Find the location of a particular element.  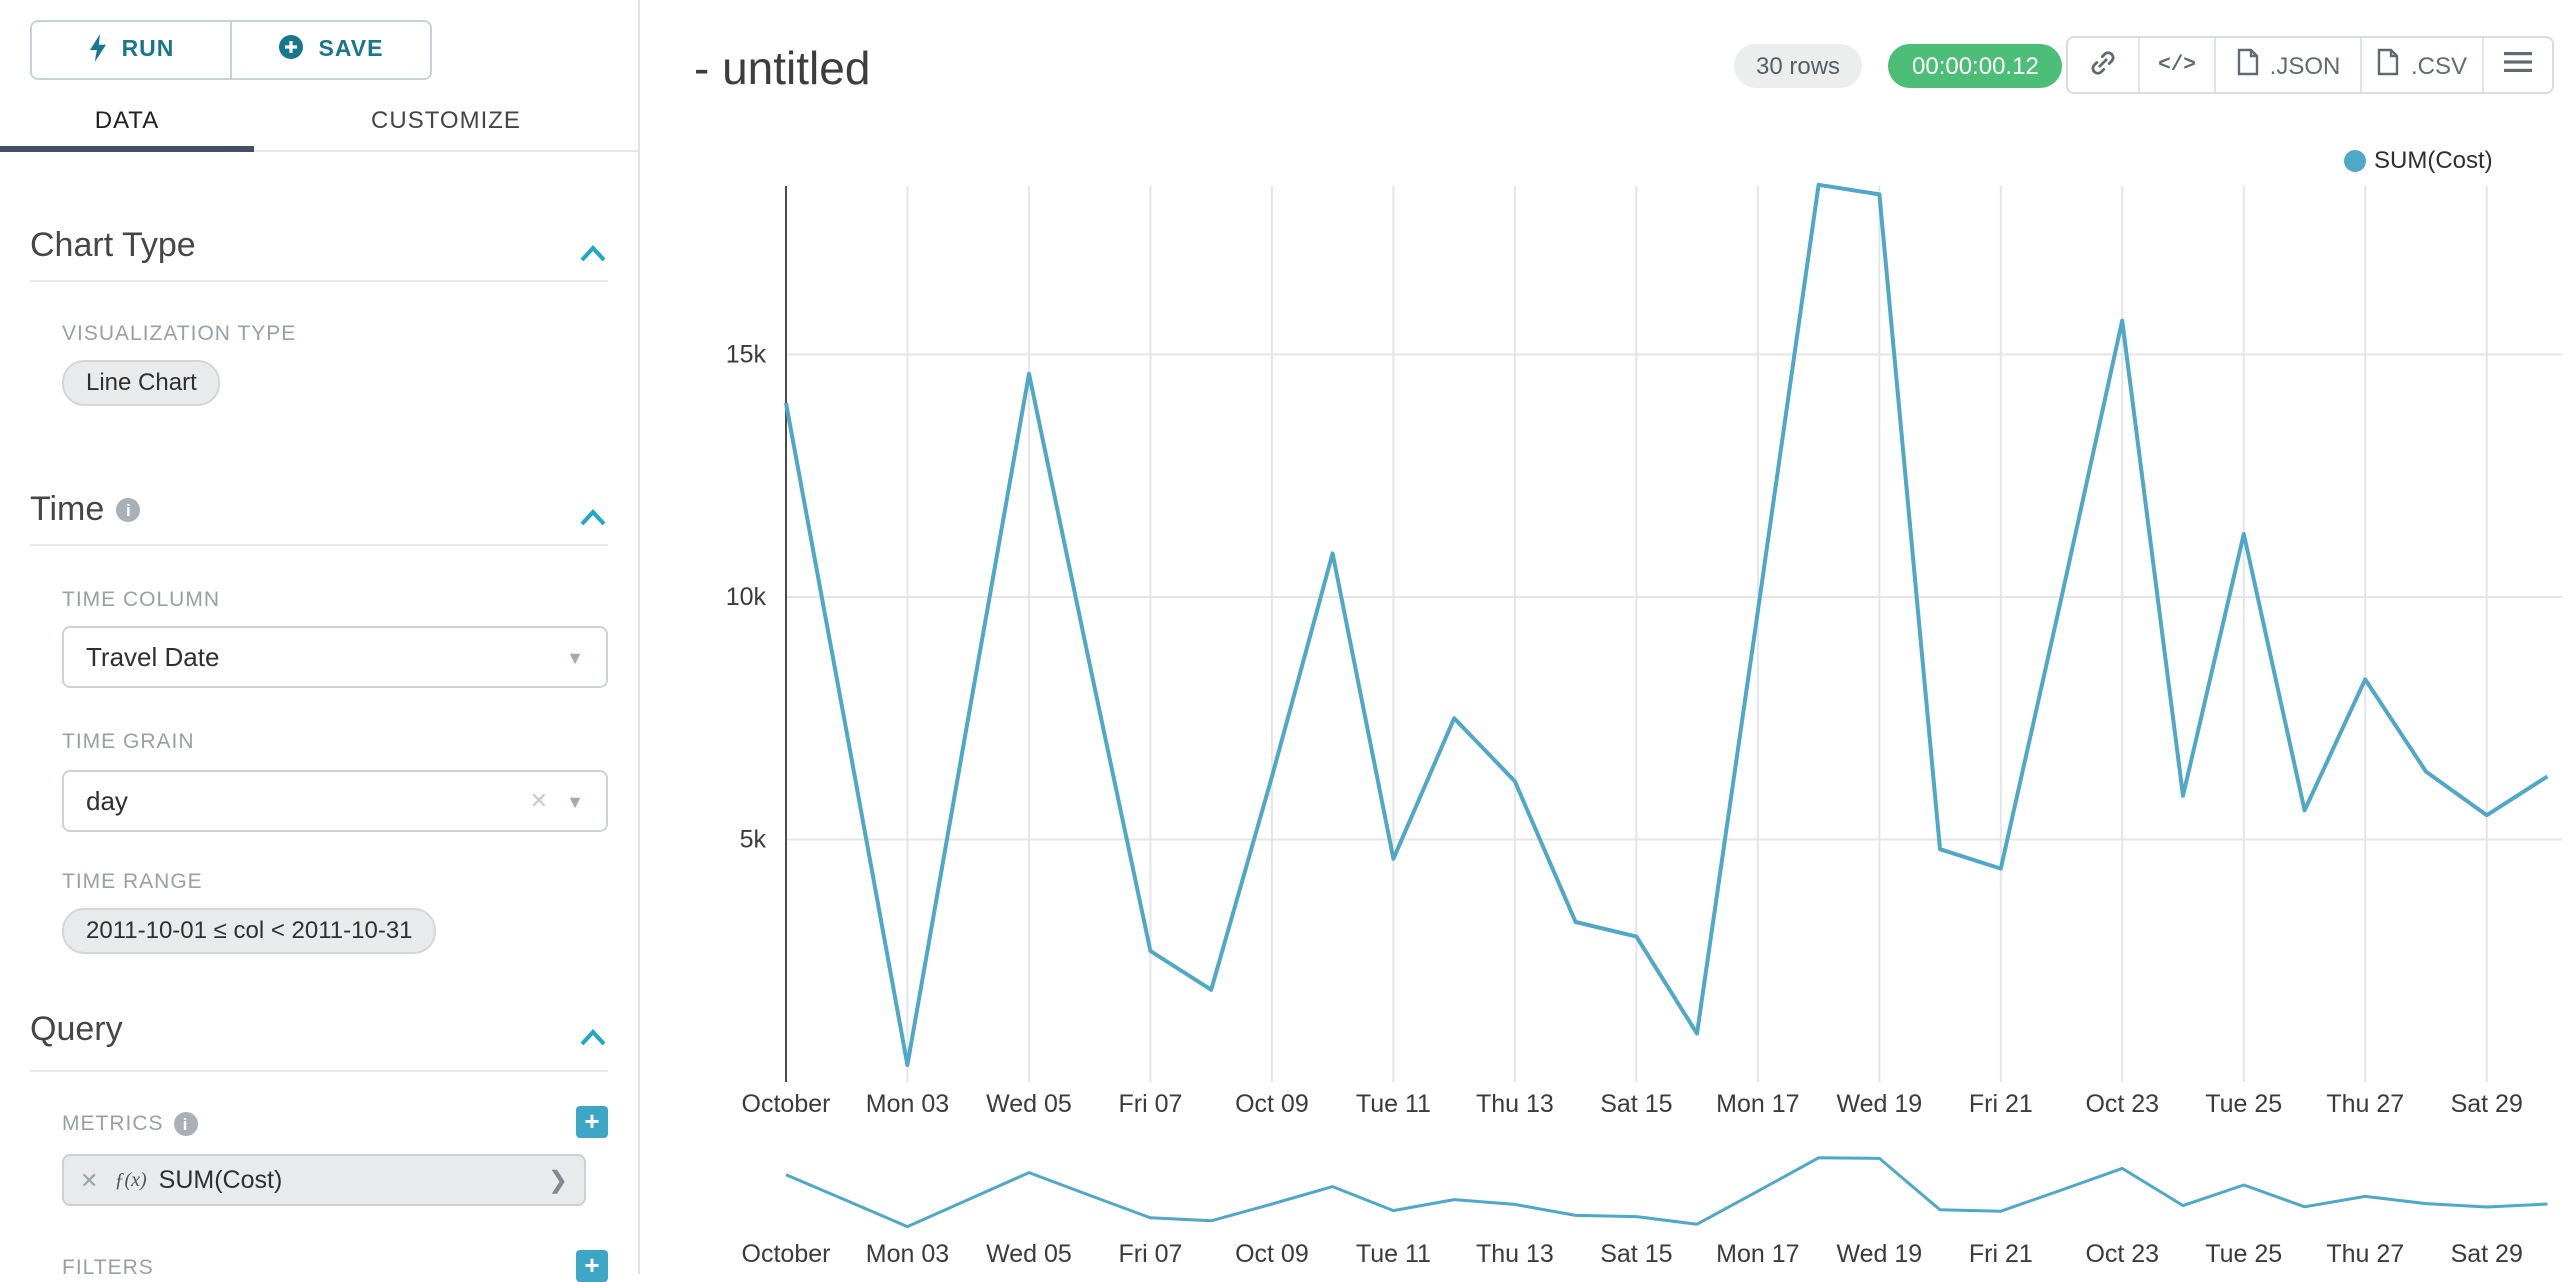

save-button-label: SAVE is located at coordinates (351, 50).